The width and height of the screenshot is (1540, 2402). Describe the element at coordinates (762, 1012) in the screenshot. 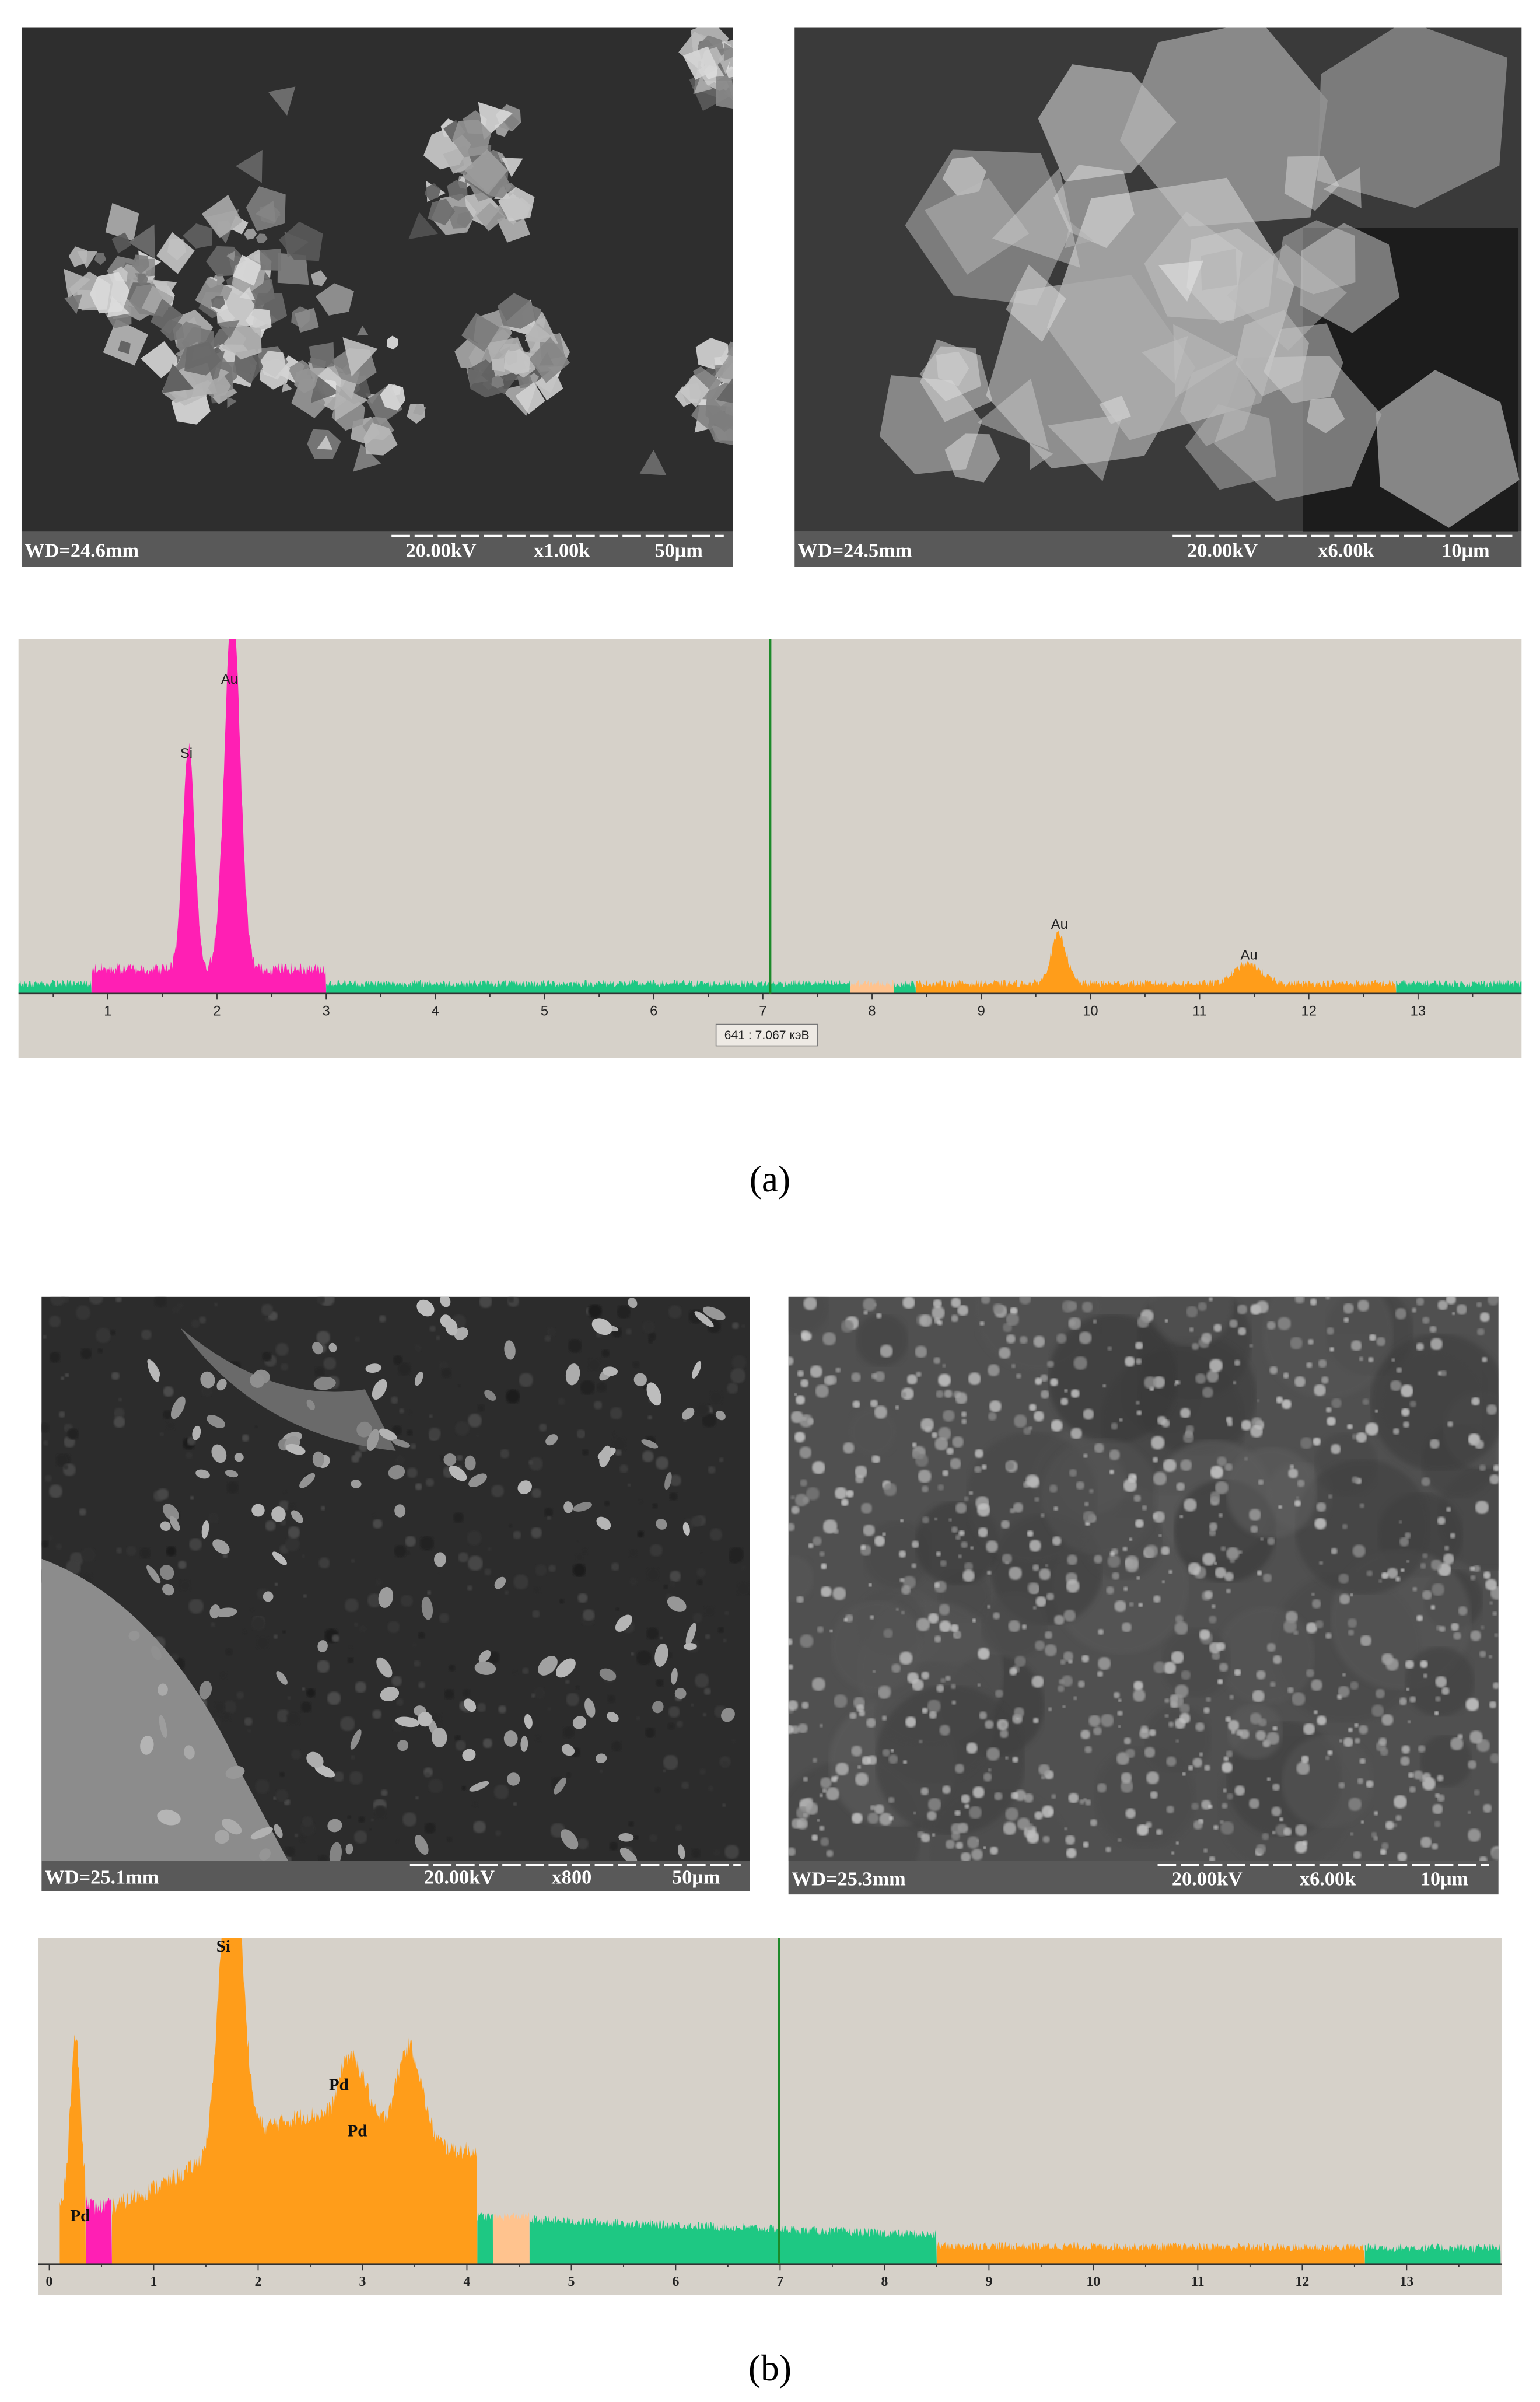

I see `tick-label: 7` at that location.